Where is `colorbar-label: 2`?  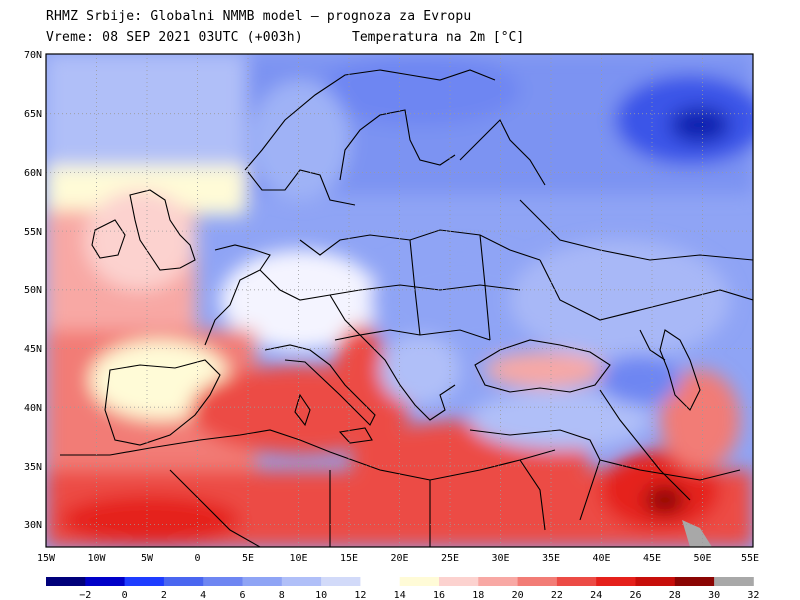
colorbar-label: 2 is located at coordinates (164, 595).